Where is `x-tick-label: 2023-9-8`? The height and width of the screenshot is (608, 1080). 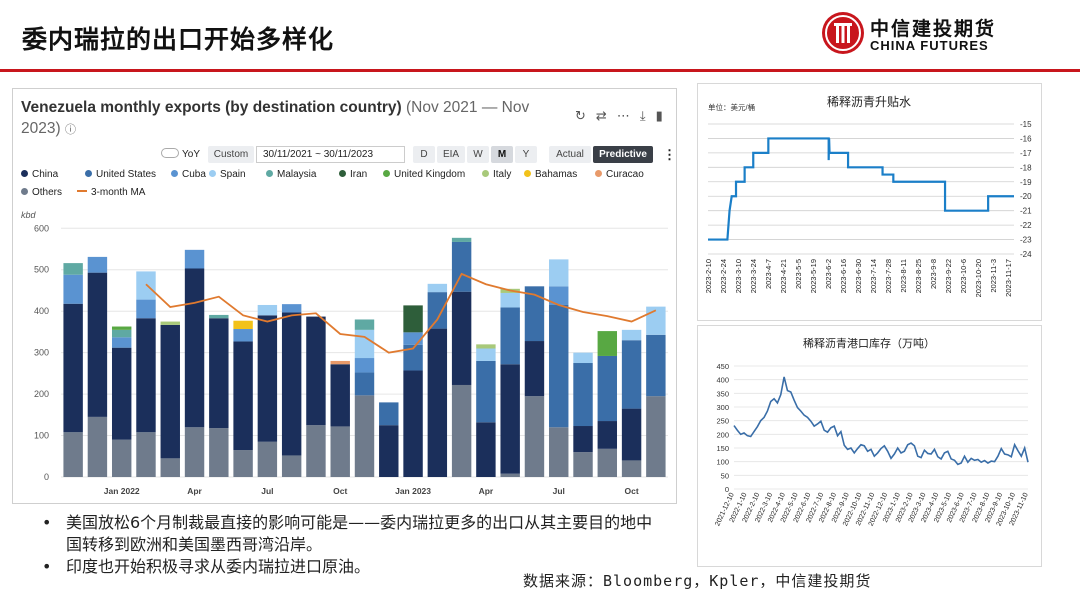
x-tick-label: 2023-9-8 is located at coordinates (933, 274).